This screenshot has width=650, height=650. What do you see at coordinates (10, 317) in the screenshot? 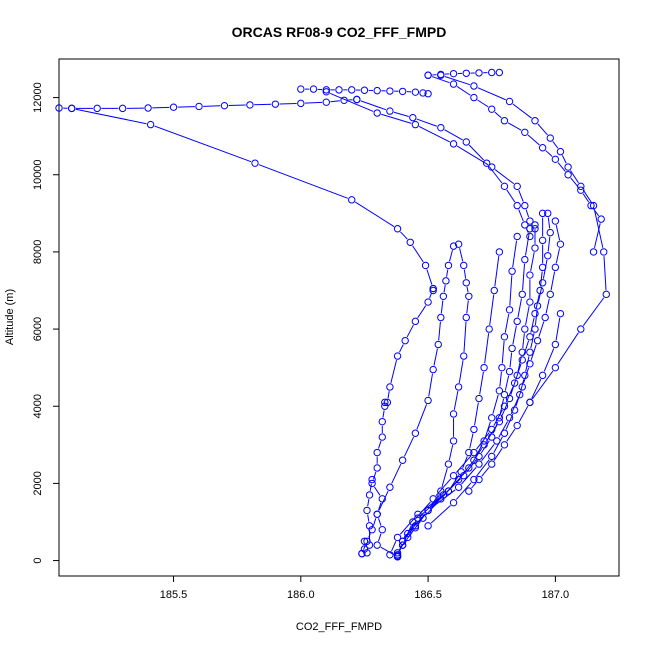
I see `y-axis-label: Altitude (m)` at bounding box center [10, 317].